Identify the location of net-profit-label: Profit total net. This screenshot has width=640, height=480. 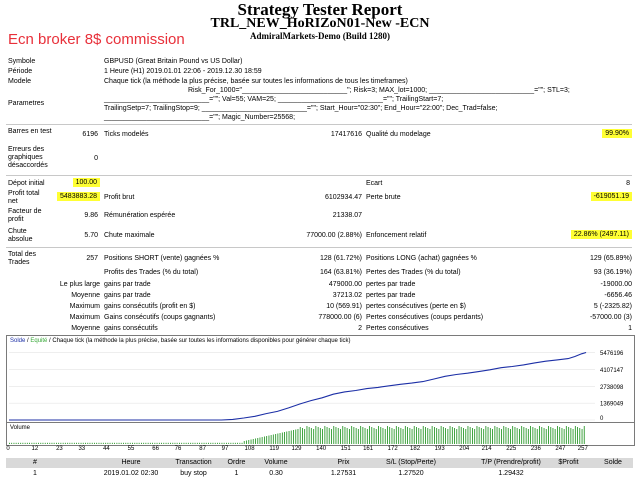
(24, 197).